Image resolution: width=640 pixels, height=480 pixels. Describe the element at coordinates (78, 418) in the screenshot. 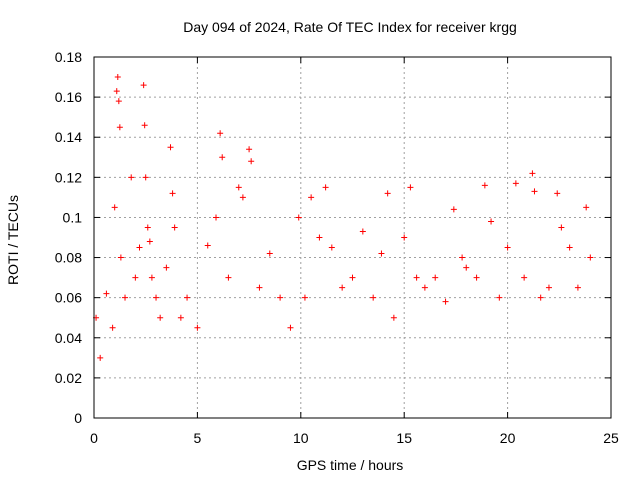

I see `y-tick-label: 0` at that location.